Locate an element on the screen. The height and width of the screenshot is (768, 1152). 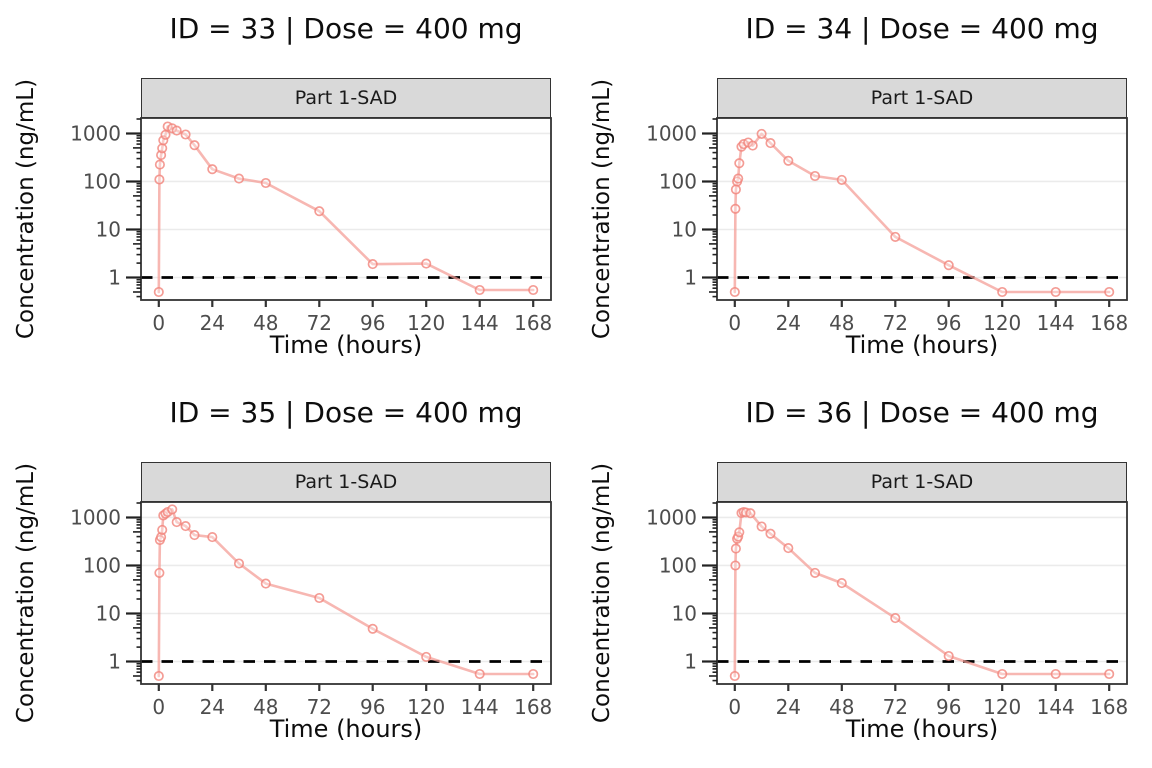
panel-title: ID = 33 | Dose = 400 mg is located at coordinates (346, 28).